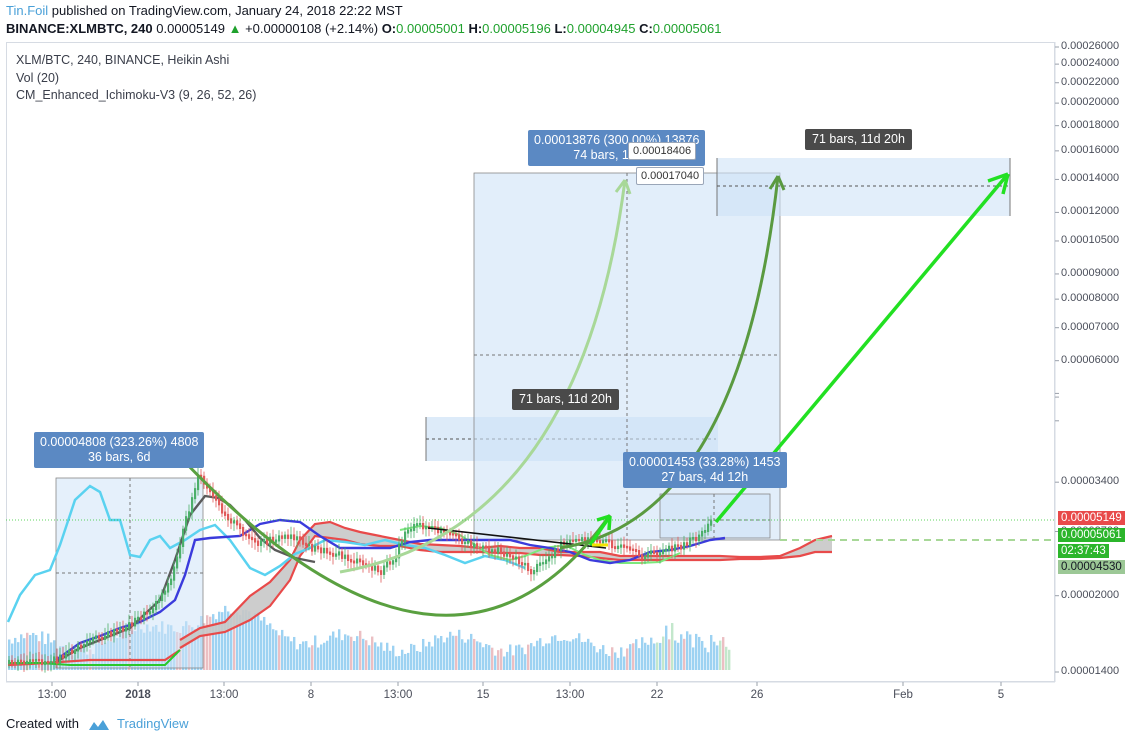 The image size is (1131, 741). What do you see at coordinates (669, 362) in the screenshot?
I see `dark-projection-curve` at bounding box center [669, 362].